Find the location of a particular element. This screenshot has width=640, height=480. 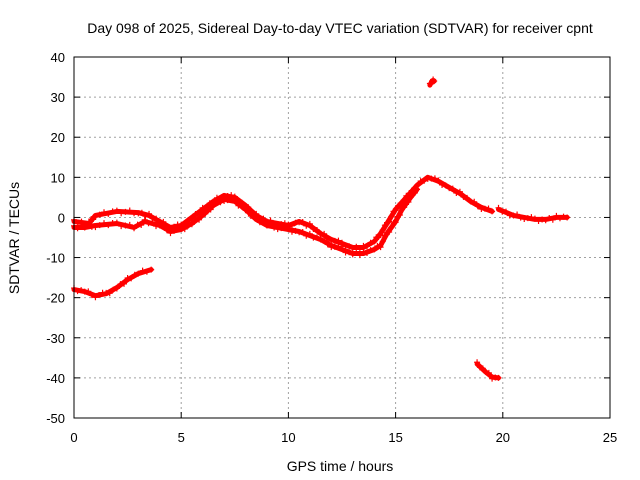

series-low-fragment is located at coordinates (488, 370).